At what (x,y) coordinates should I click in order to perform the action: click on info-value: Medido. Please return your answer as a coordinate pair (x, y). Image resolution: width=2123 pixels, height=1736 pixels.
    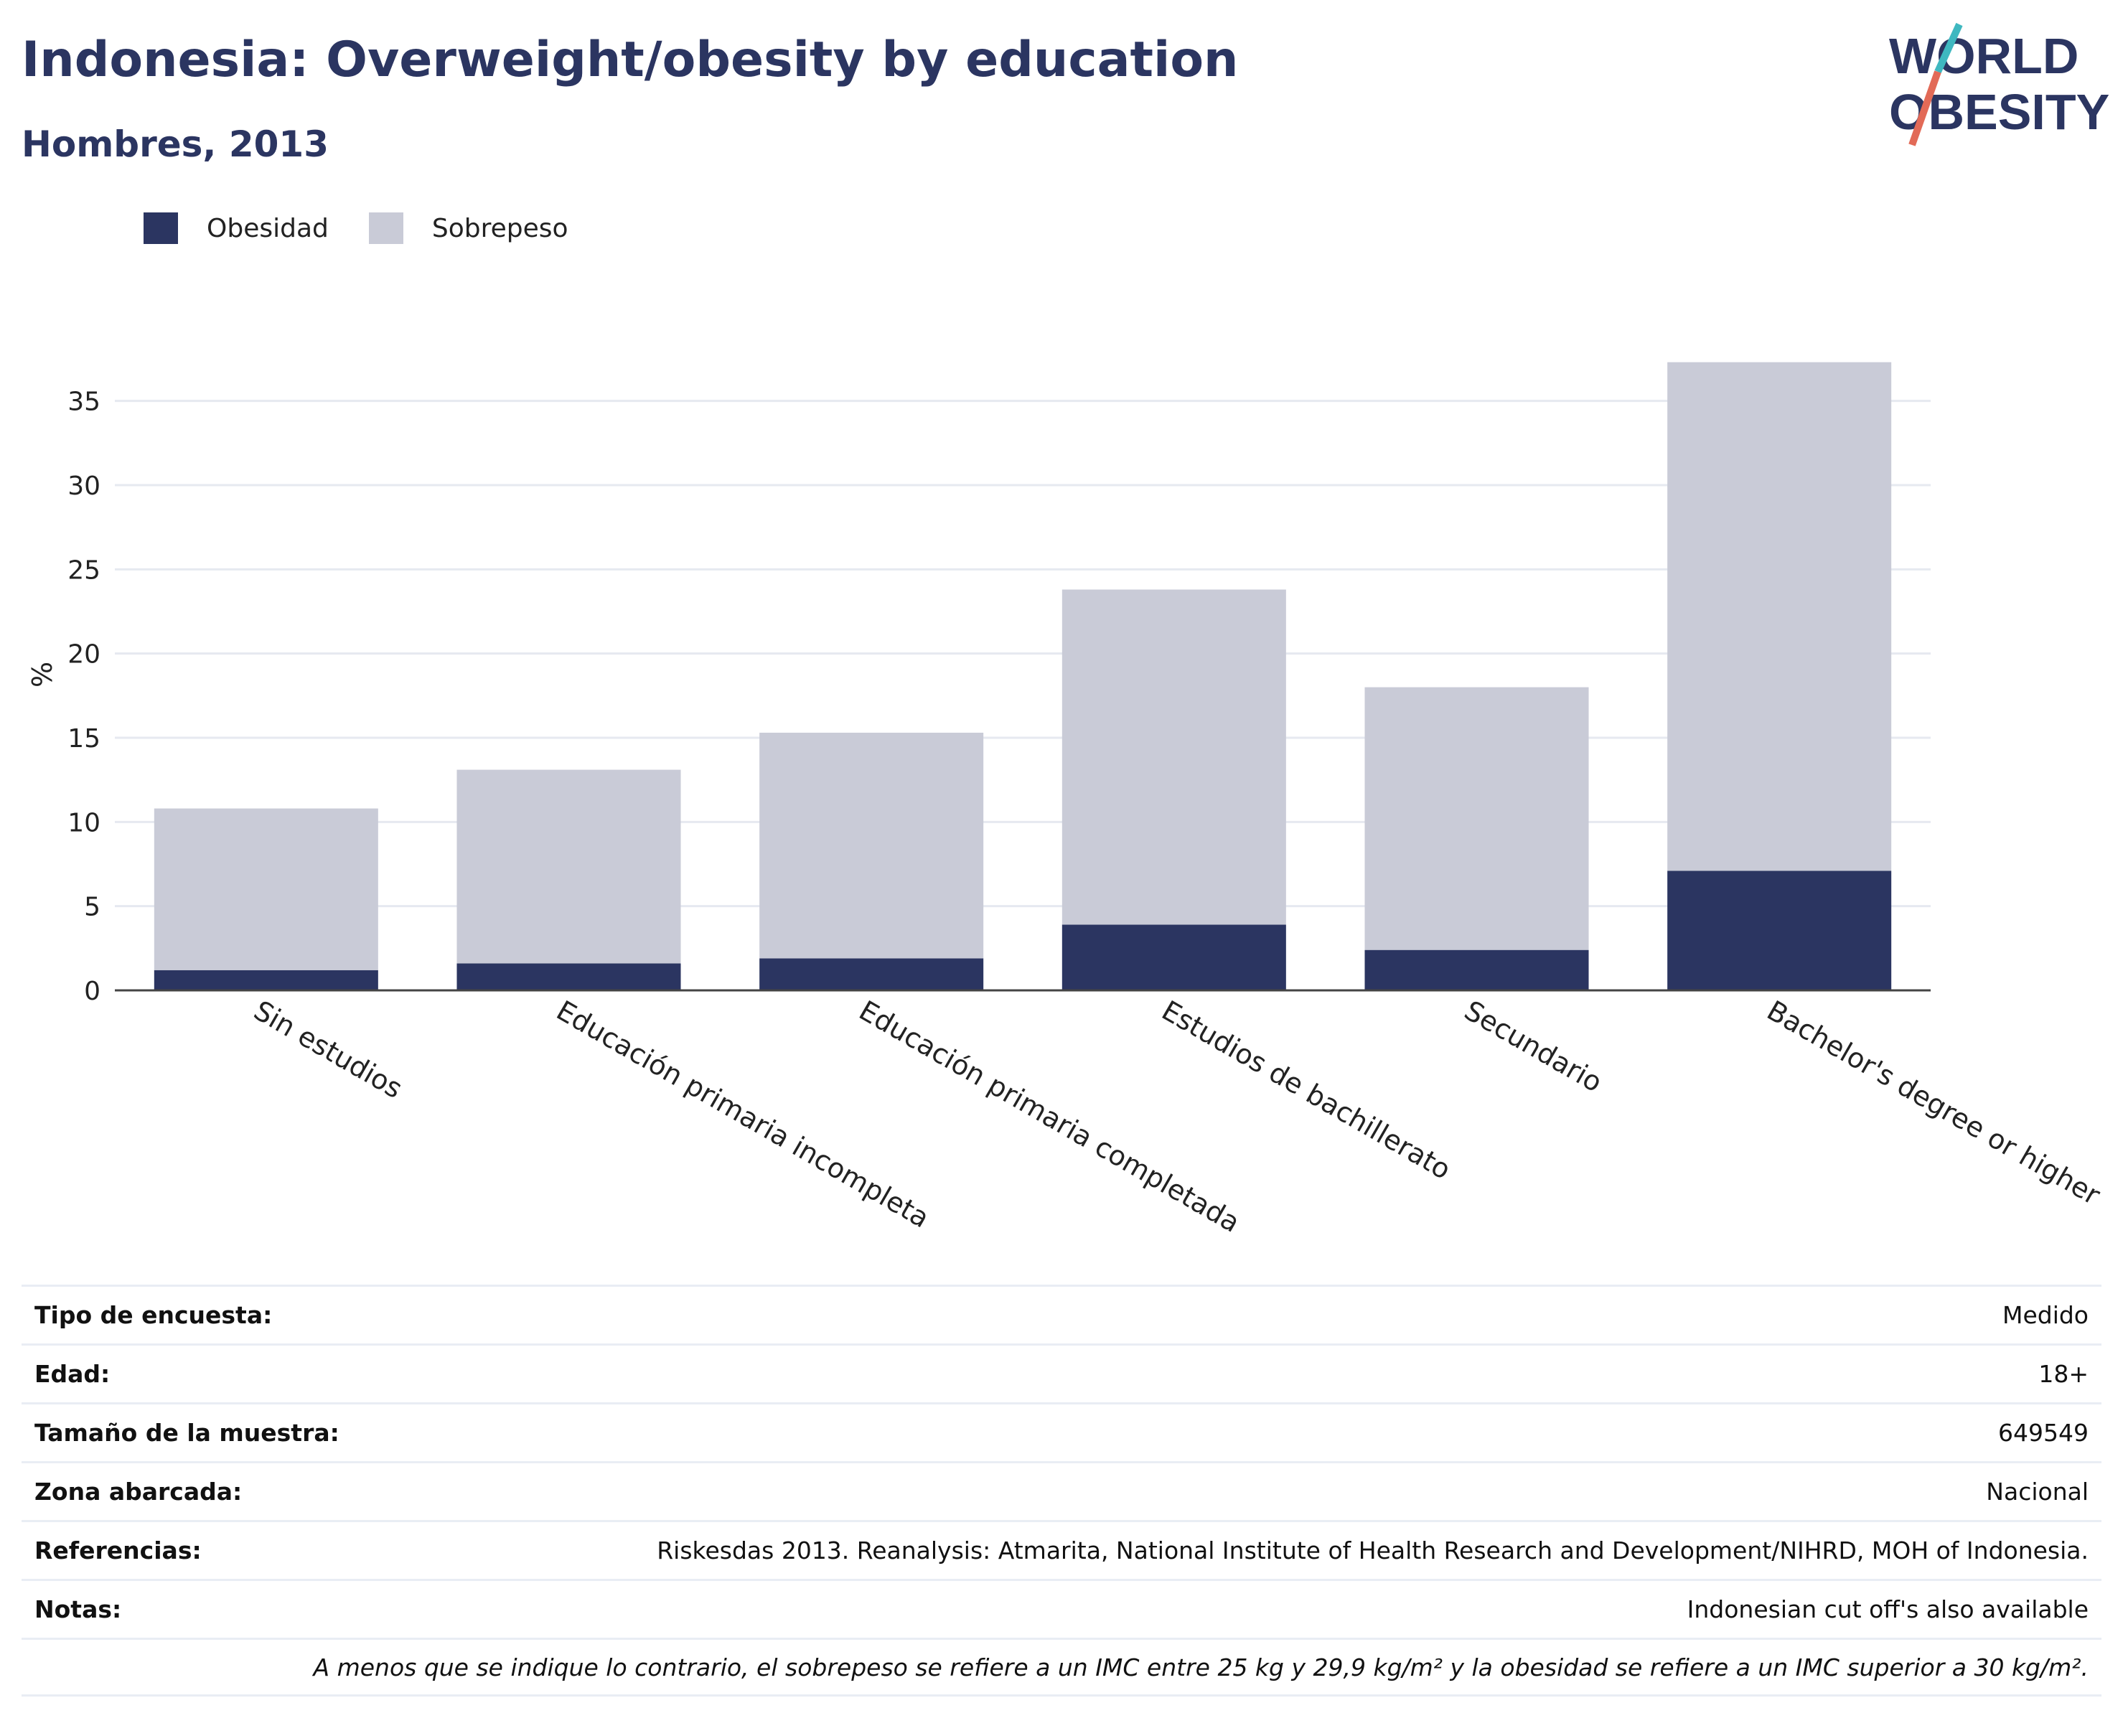
    Looking at the image, I should click on (2045, 1315).